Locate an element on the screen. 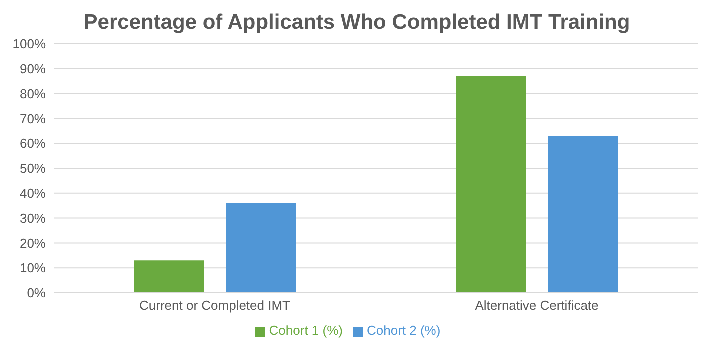 The image size is (714, 339). legend-label: Cohort 1 (%) is located at coordinates (306, 330).